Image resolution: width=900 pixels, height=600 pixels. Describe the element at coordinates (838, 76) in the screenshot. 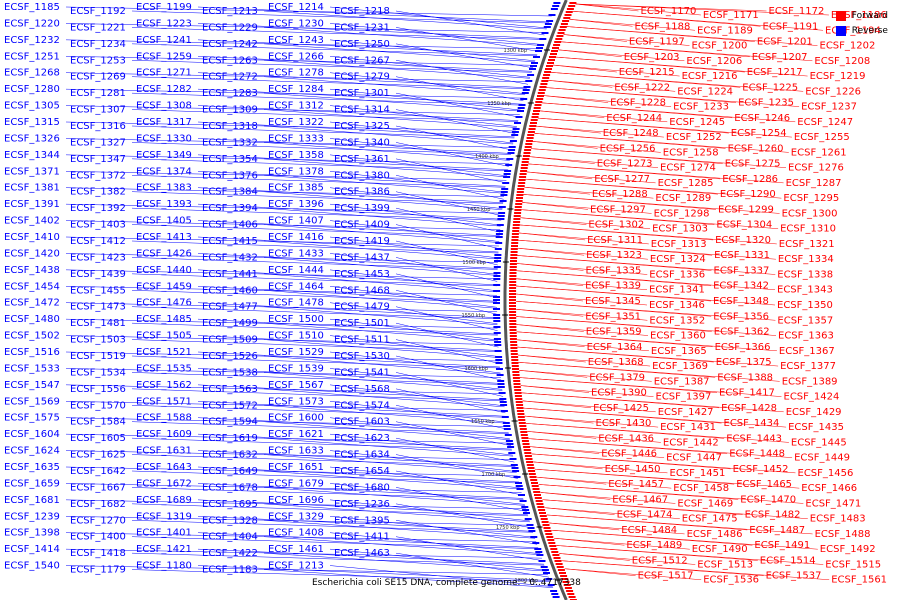

I see `forward-gene-label: ECSF_1219` at that location.